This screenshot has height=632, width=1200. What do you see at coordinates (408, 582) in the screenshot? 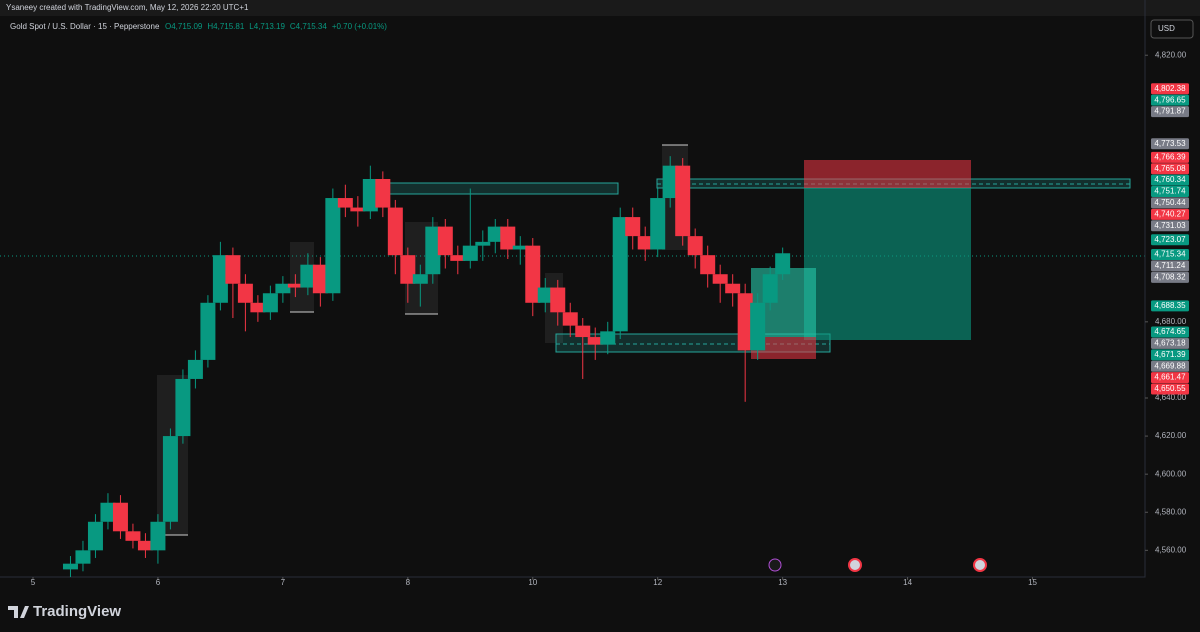
I see `x-tick-label: 8` at bounding box center [408, 582].